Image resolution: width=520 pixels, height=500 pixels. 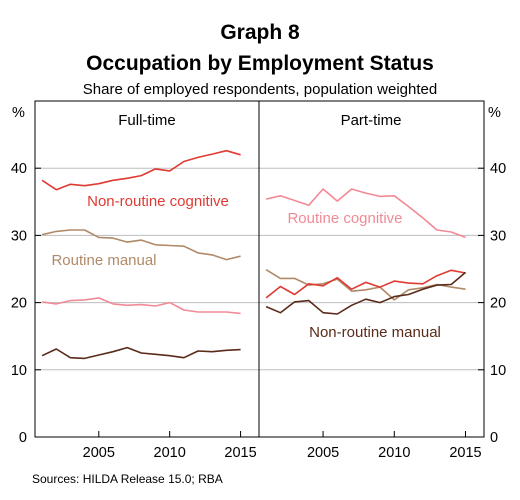 I want to click on y-tick-label-left: 0, so click(x=23, y=438).